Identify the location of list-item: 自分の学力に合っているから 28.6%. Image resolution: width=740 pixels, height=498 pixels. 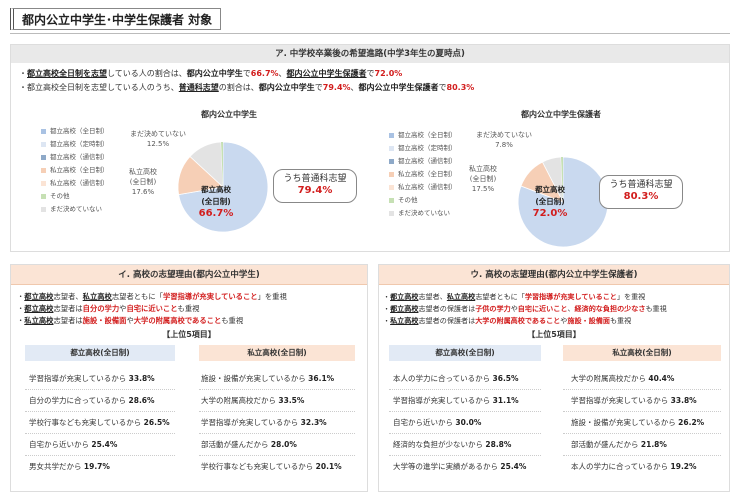
(92, 400).